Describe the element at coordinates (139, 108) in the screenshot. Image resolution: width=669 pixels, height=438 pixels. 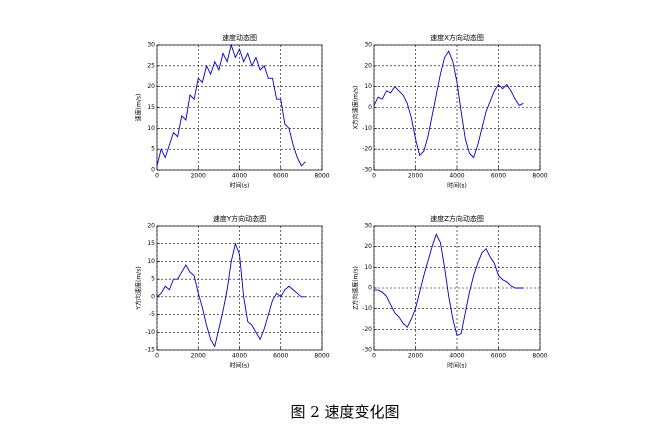
I see `y-axis-label: 速度(m/s)` at that location.